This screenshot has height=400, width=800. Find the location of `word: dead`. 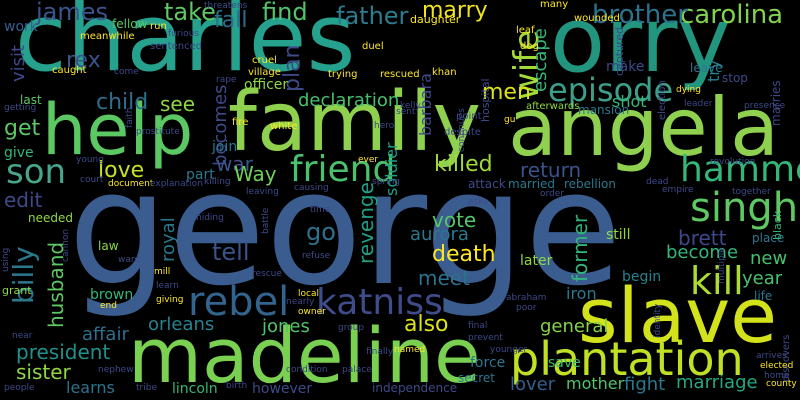

word: dead is located at coordinates (657, 182).